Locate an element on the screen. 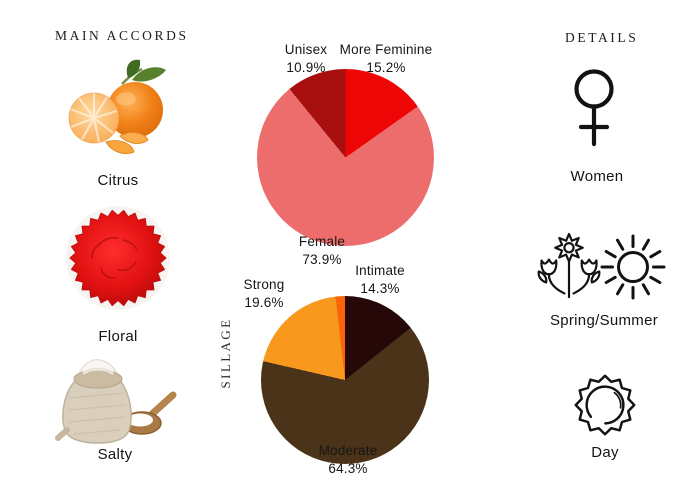 Image resolution: width=700 pixels, height=500 pixels. citrus-image is located at coordinates (118, 113).